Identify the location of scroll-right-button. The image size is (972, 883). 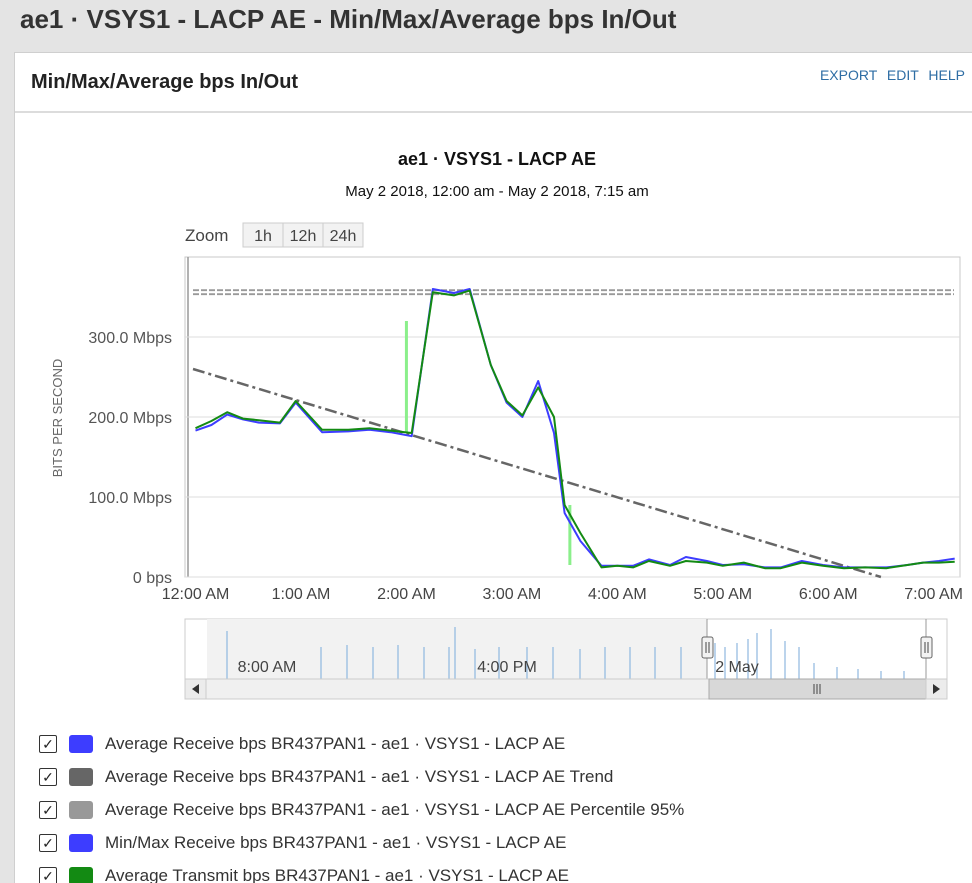
(936, 689).